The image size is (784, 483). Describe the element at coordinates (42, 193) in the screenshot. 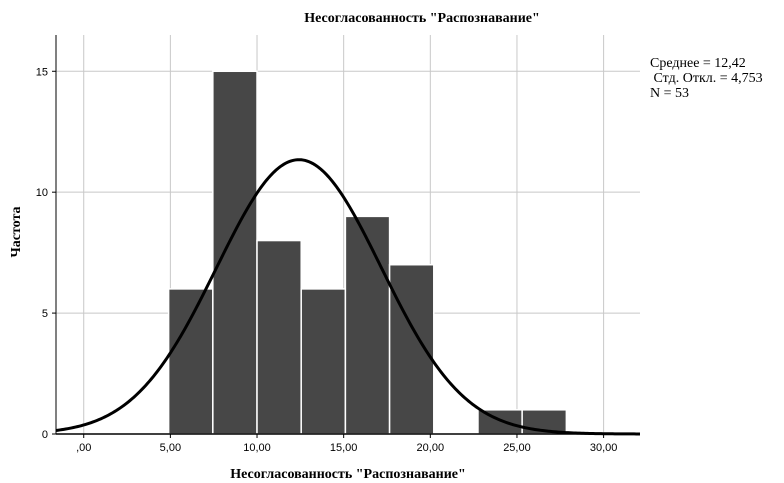

I see `y-tick-label: 10` at that location.